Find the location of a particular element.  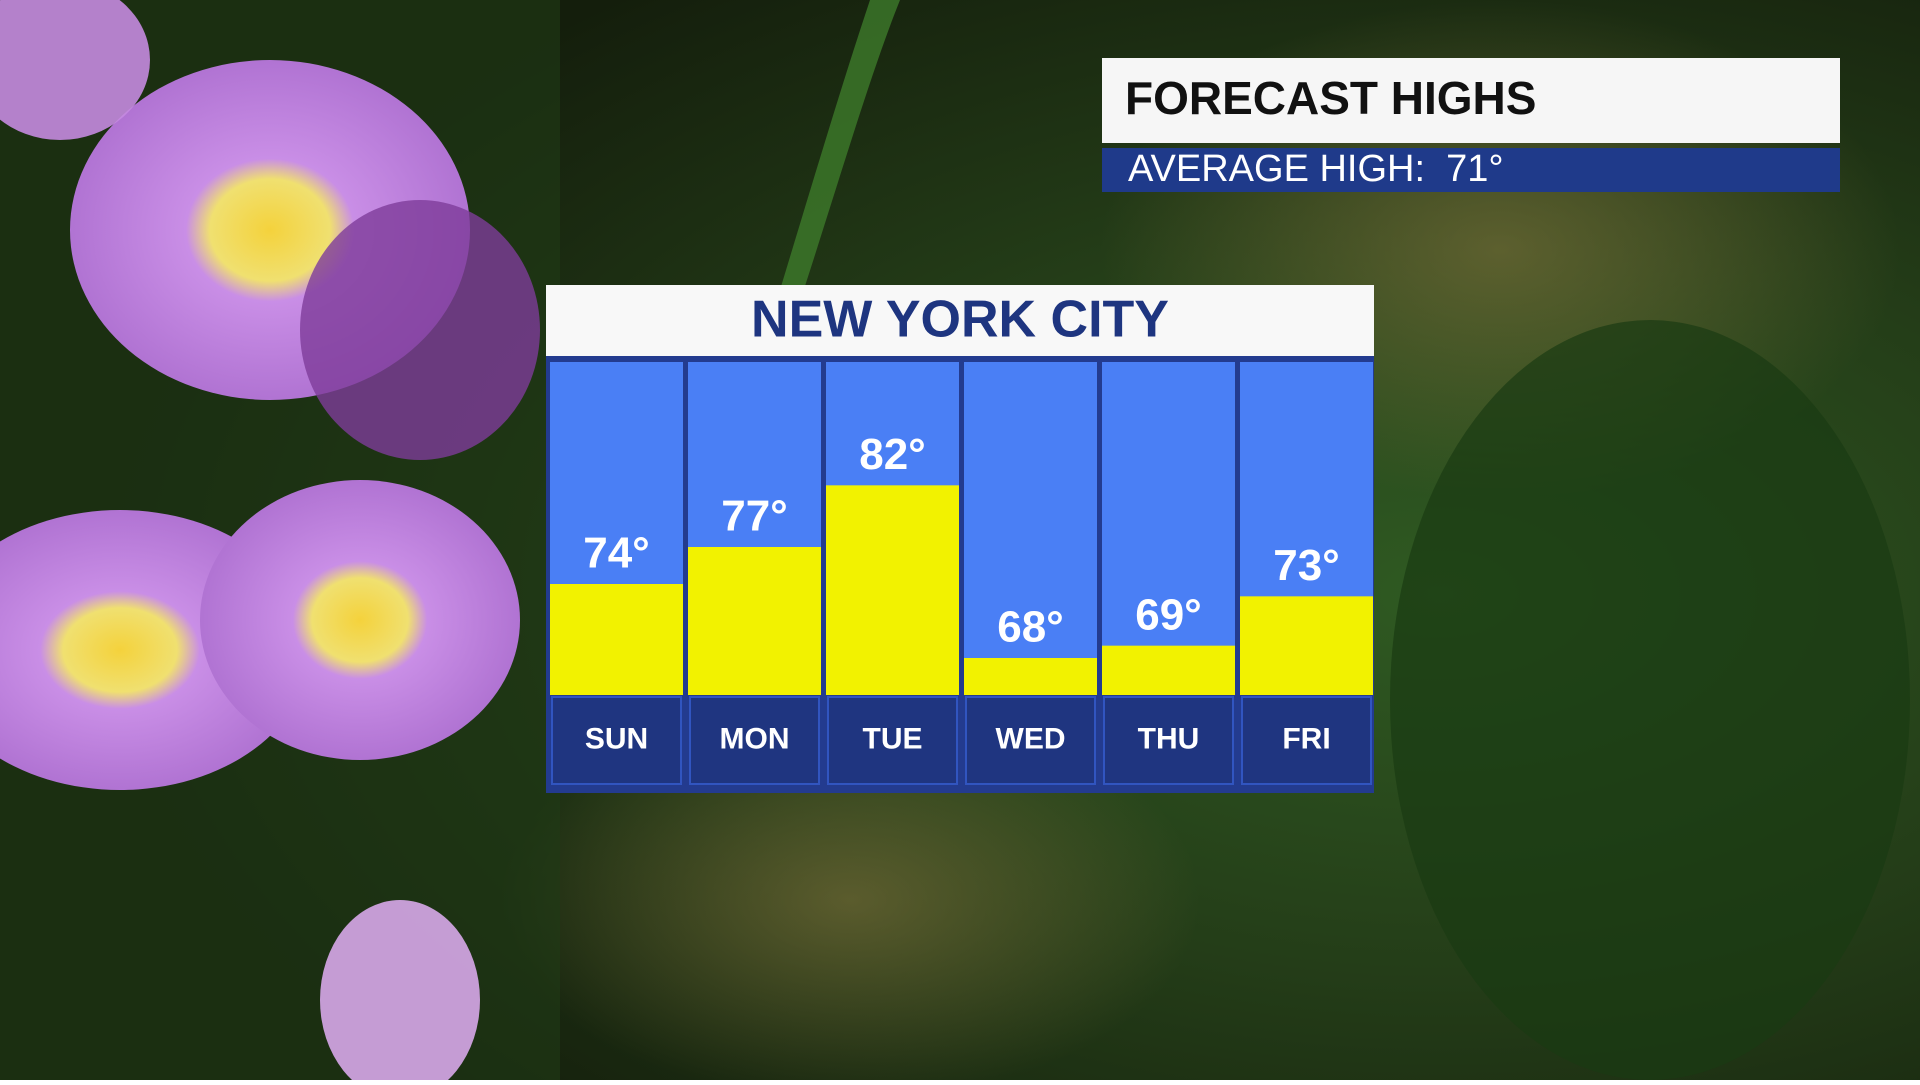

day-label: THU is located at coordinates (1169, 738).